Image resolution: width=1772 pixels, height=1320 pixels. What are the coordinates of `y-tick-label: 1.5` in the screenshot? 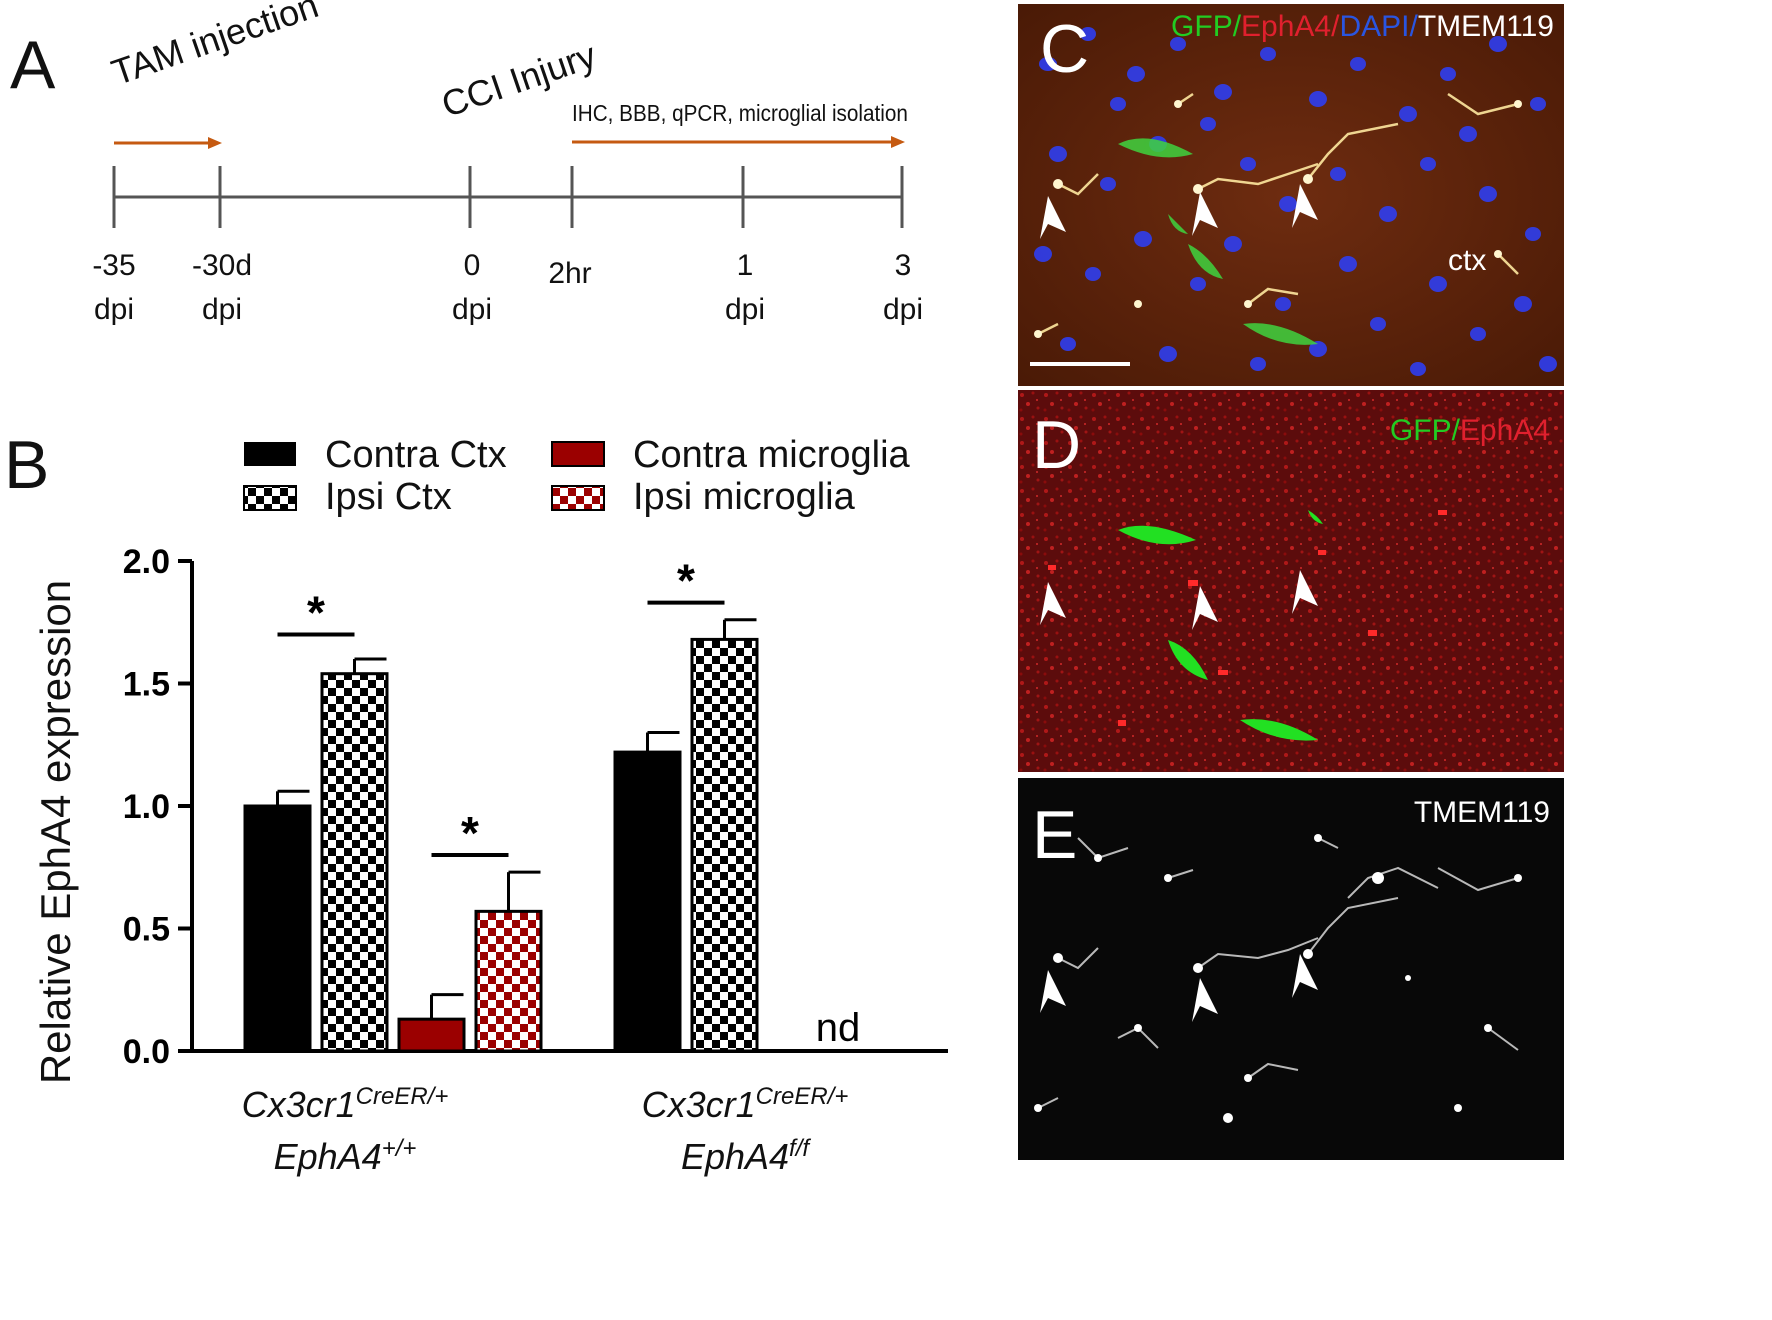 It's located at (146, 685).